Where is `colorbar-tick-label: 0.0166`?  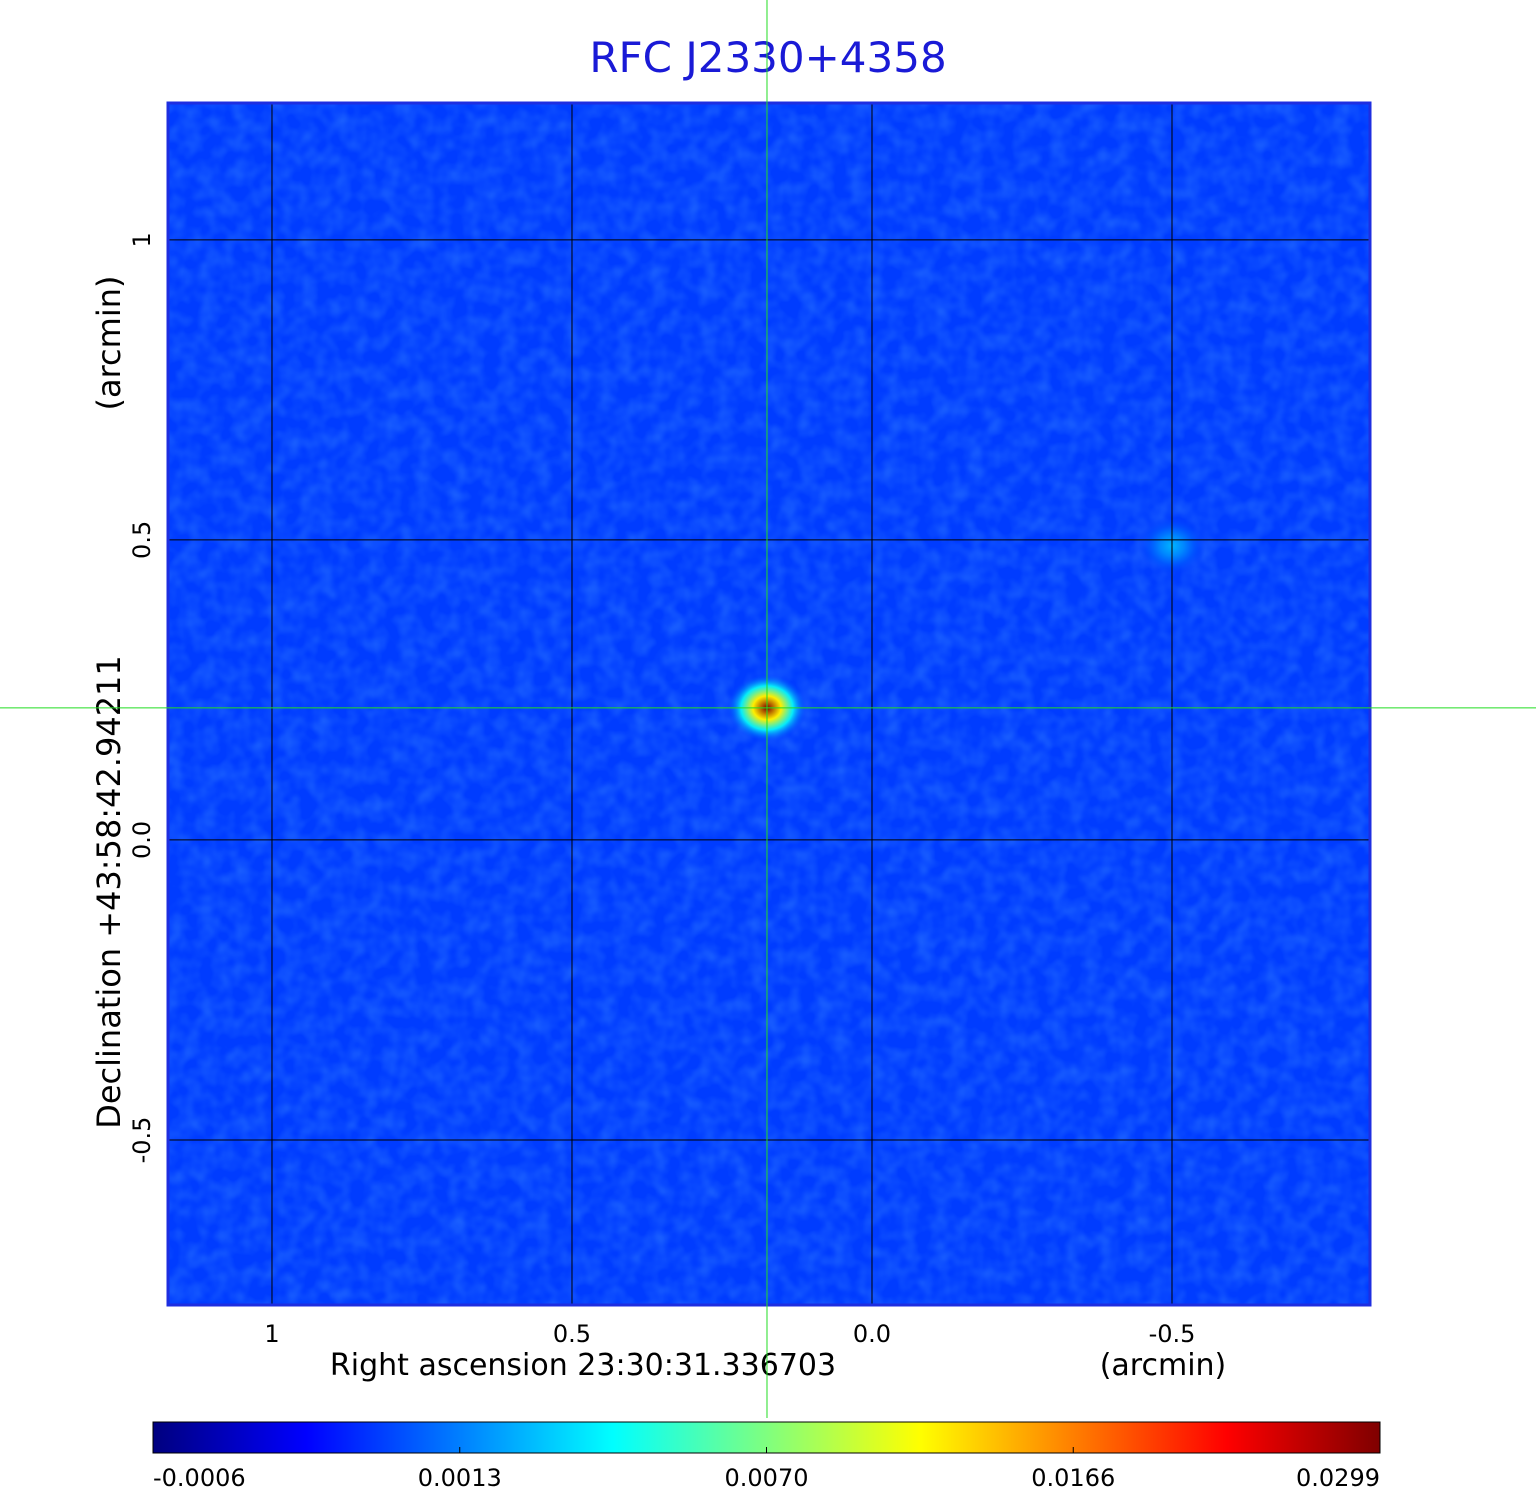 colorbar-tick-label: 0.0166 is located at coordinates (1073, 1478).